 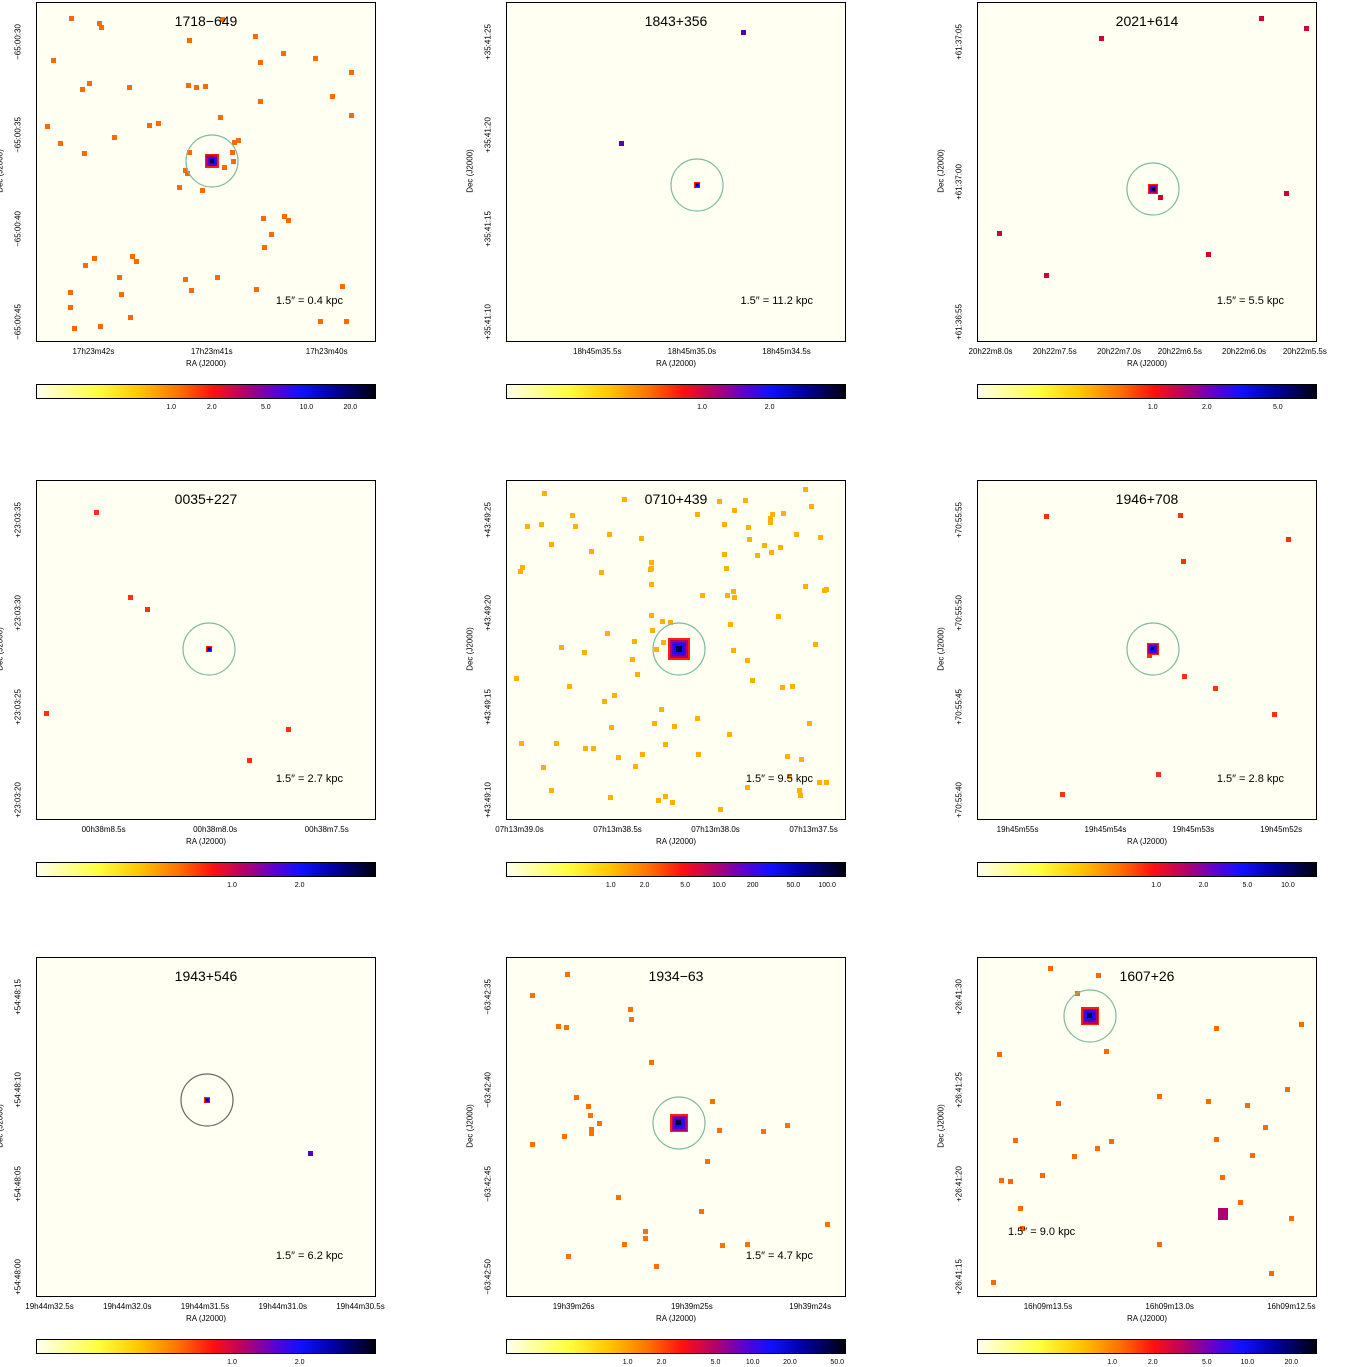 What do you see at coordinates (206, 21) in the screenshot?
I see `panel-title: 1718−649` at bounding box center [206, 21].